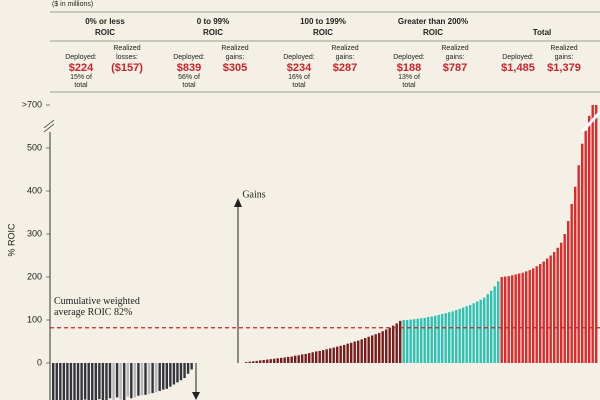 The width and height of the screenshot is (600, 400). Describe the element at coordinates (590, 122) in the screenshot. I see `top-break` at that location.